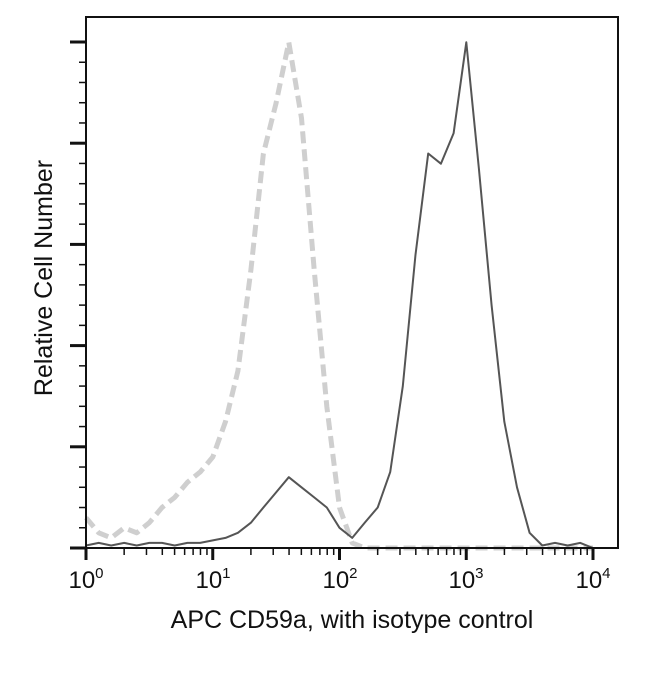 The width and height of the screenshot is (650, 680). I want to click on x-tick-label: 10², so click(339, 579).